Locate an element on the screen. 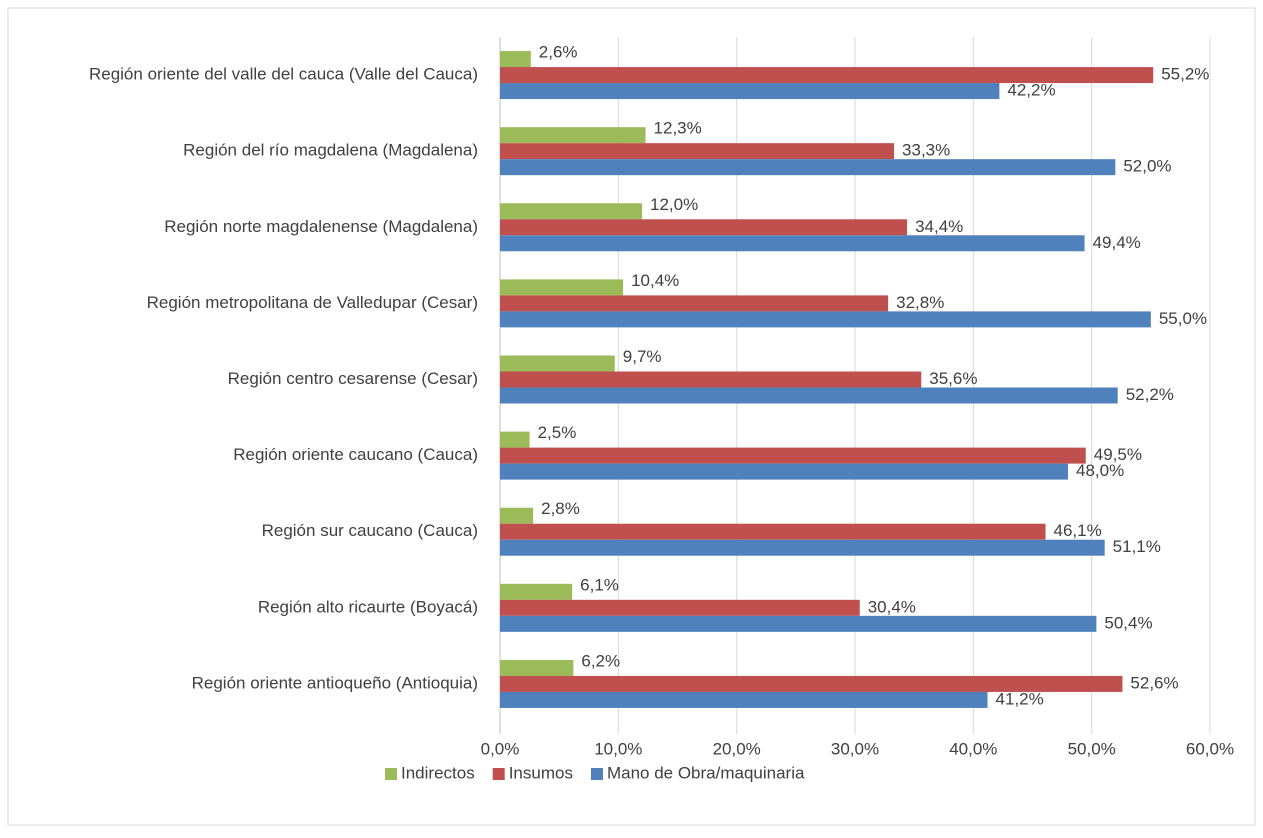 The image size is (1263, 838). x-tick-label: 0,0% is located at coordinates (500, 748).